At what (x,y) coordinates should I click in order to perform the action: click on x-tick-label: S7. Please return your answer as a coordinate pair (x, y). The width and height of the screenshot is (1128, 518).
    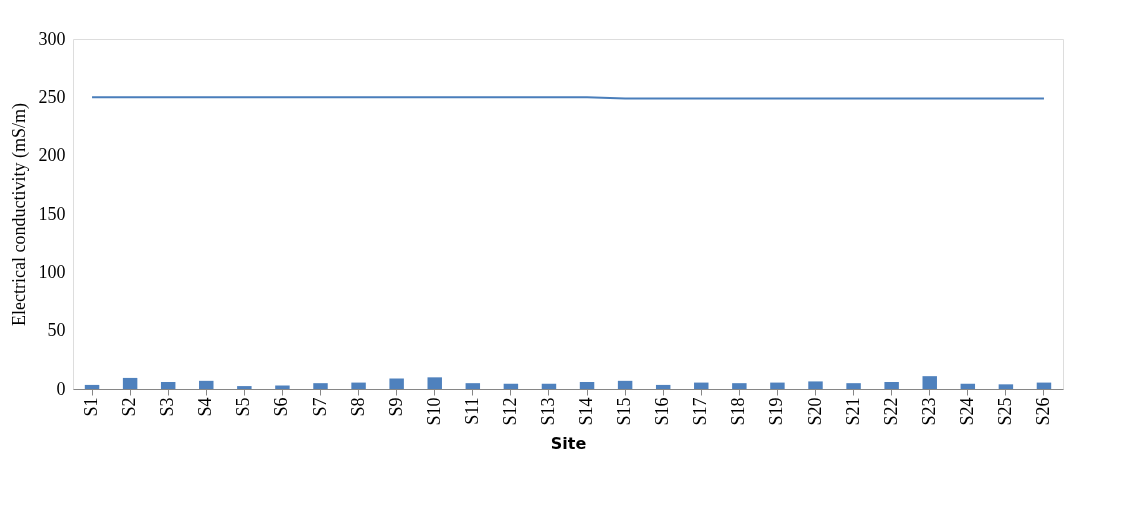
    Looking at the image, I should click on (319, 407).